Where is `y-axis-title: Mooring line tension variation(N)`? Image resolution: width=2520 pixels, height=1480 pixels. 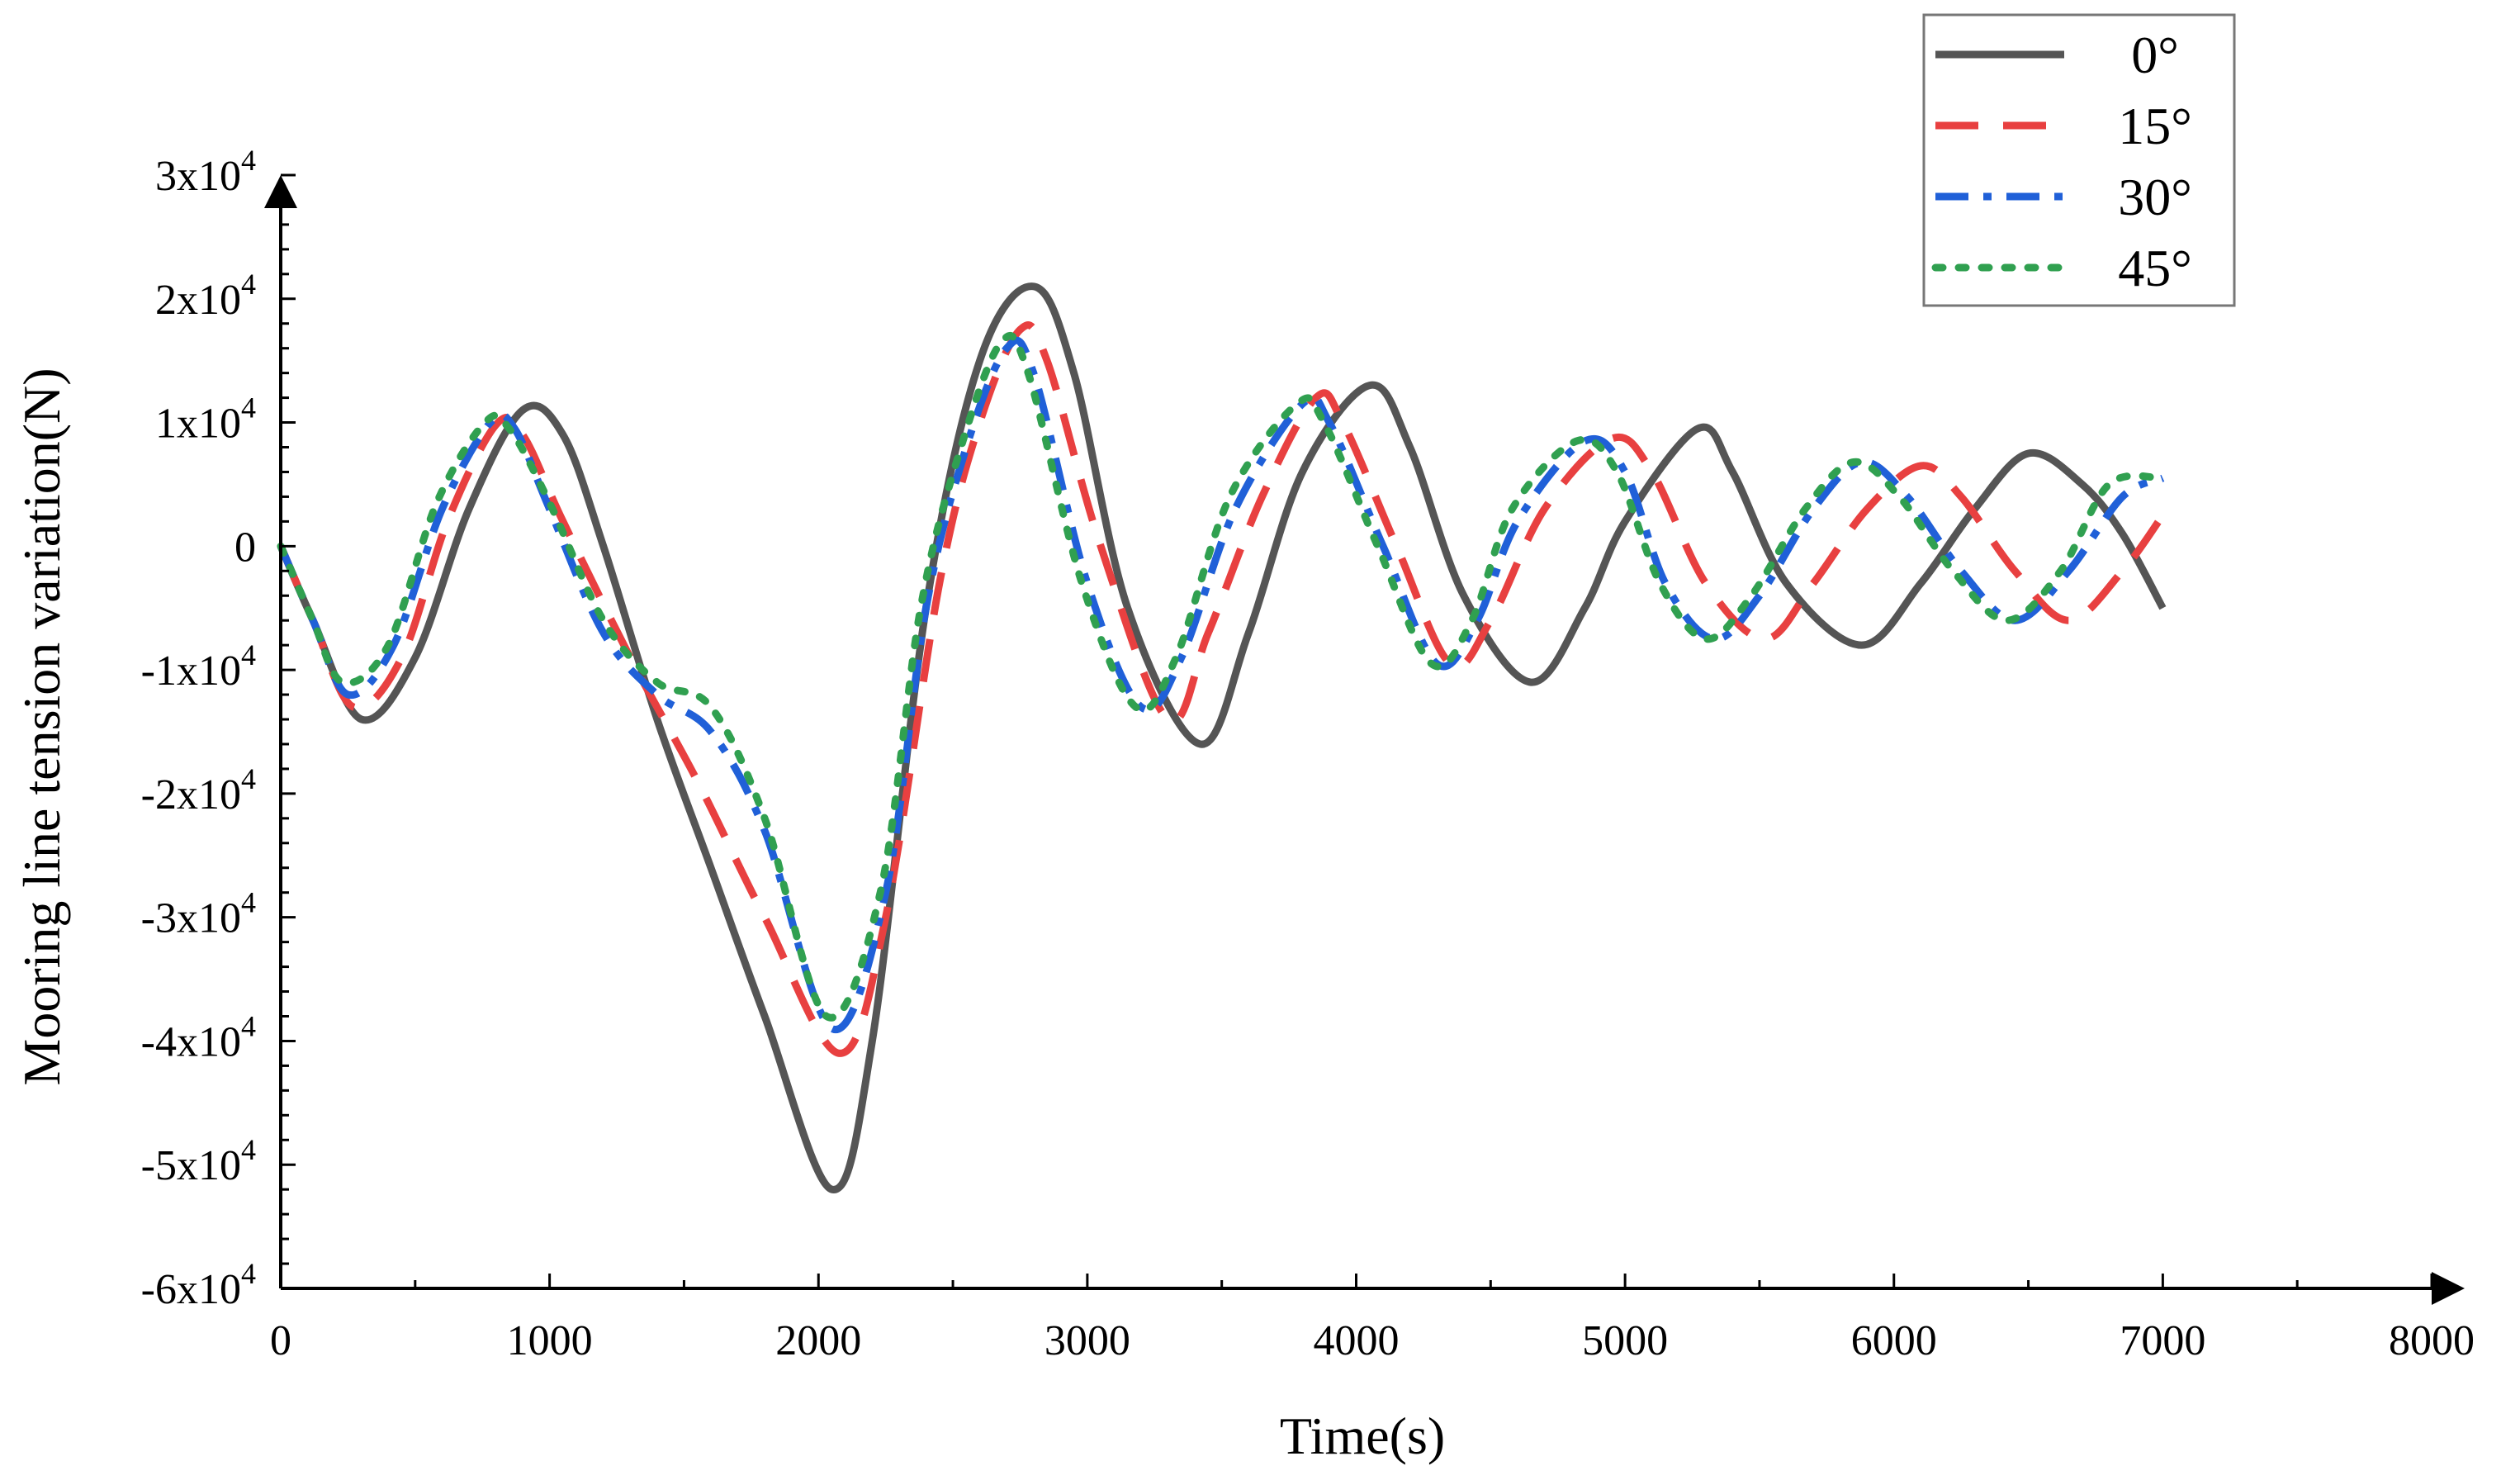 y-axis-title: Mooring line tension variation(N) is located at coordinates (41, 726).